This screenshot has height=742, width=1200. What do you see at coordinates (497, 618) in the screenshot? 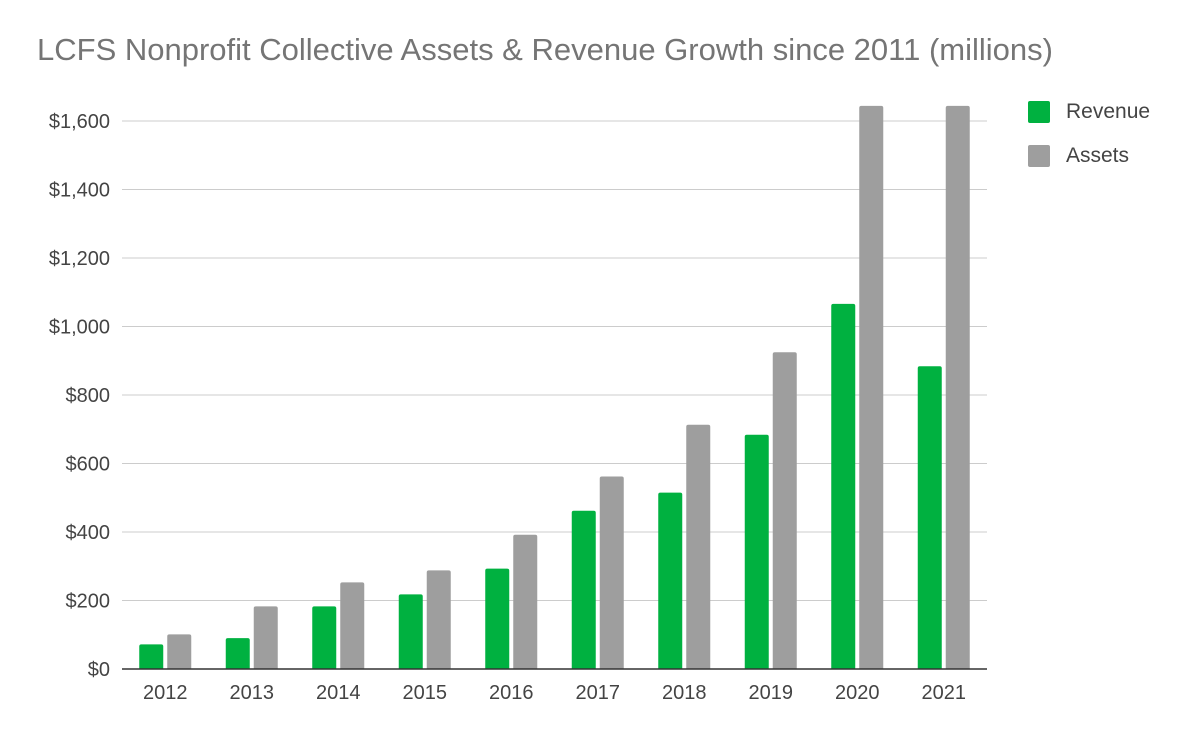
I see `bar-revenue-2016` at bounding box center [497, 618].